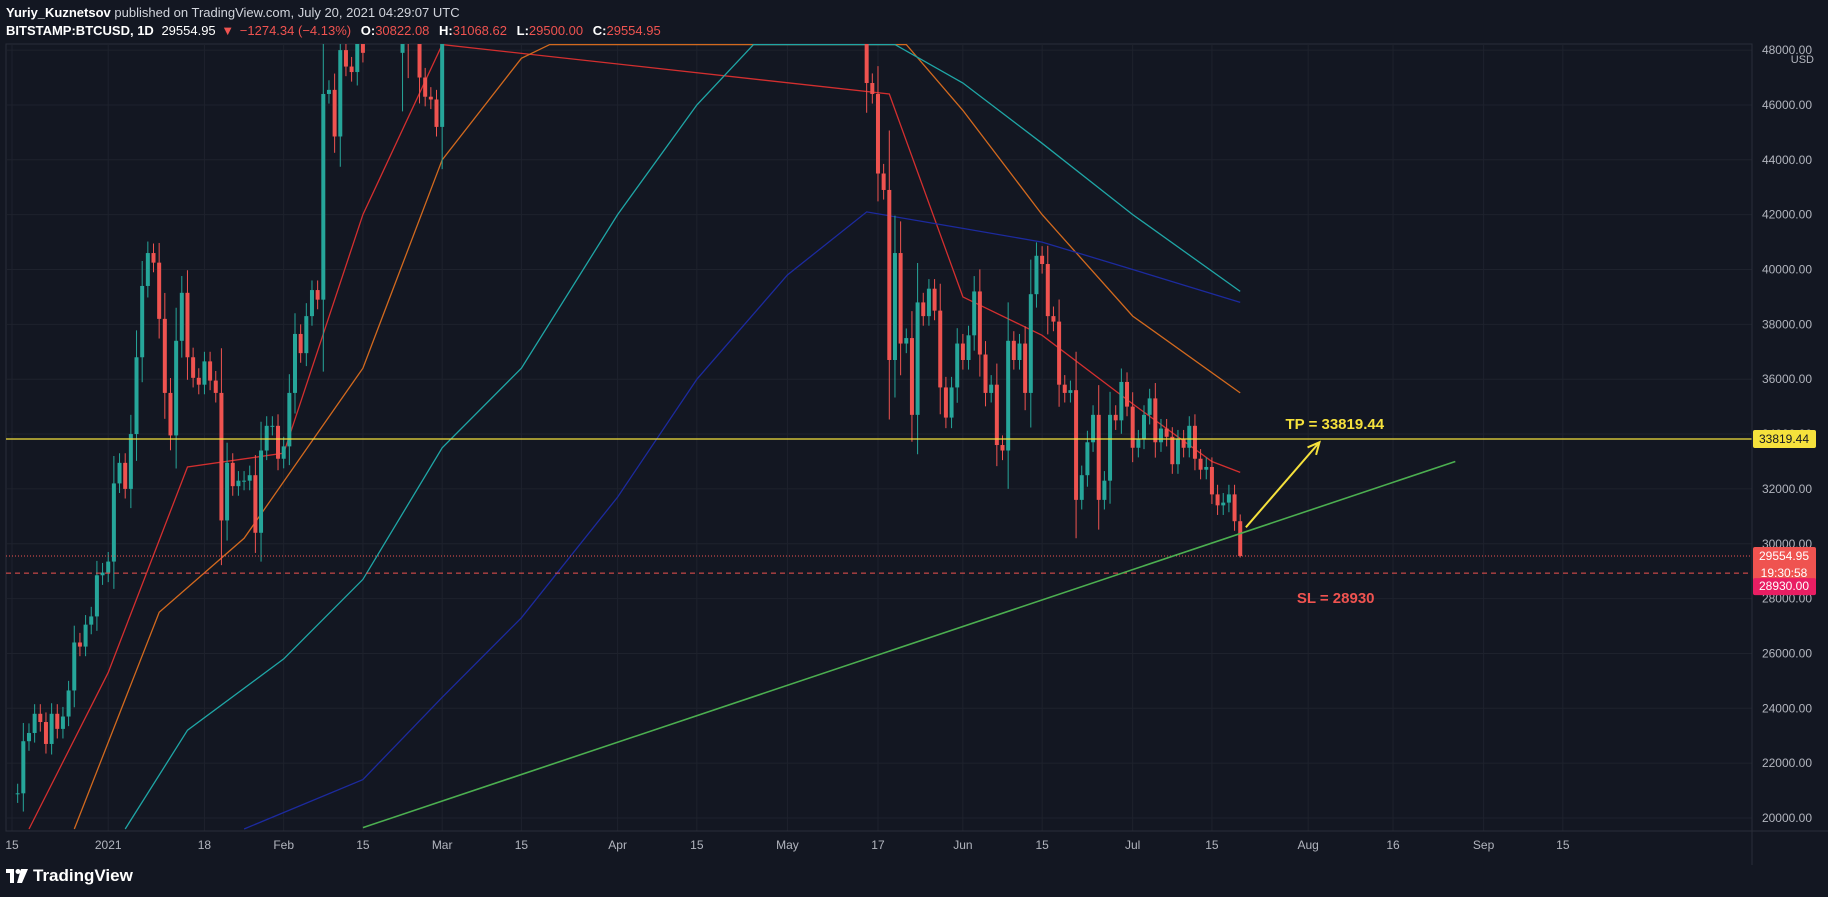 Image resolution: width=1828 pixels, height=897 pixels. I want to click on author-name: Yuriy_Kuznetsov, so click(58, 12).